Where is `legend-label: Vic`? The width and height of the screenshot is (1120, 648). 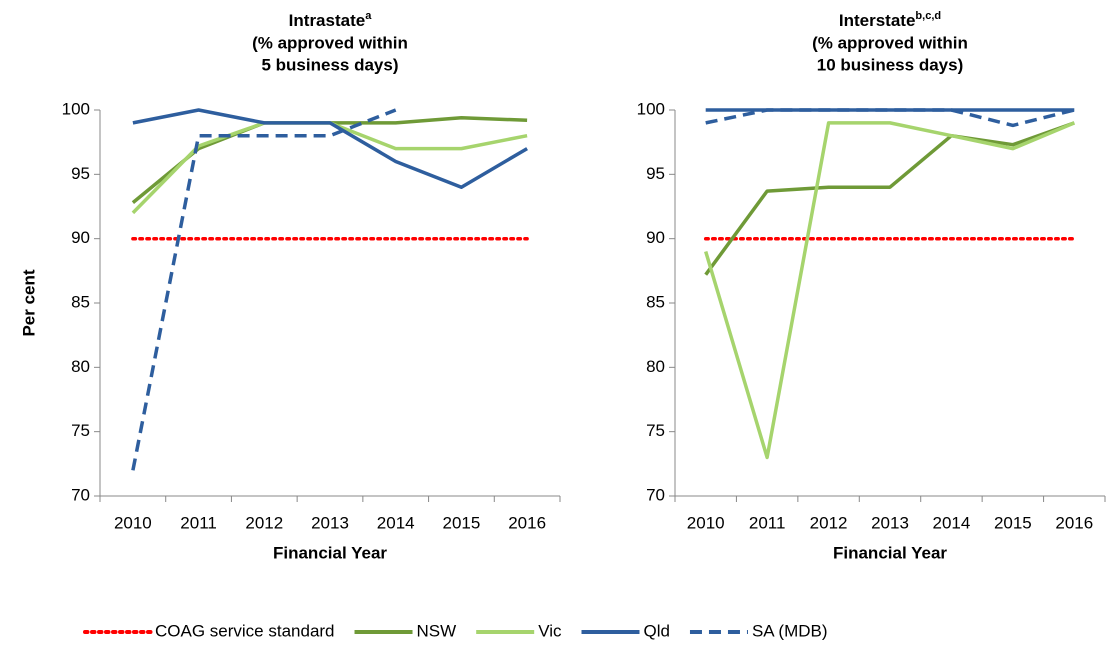
legend-label: Vic is located at coordinates (550, 630).